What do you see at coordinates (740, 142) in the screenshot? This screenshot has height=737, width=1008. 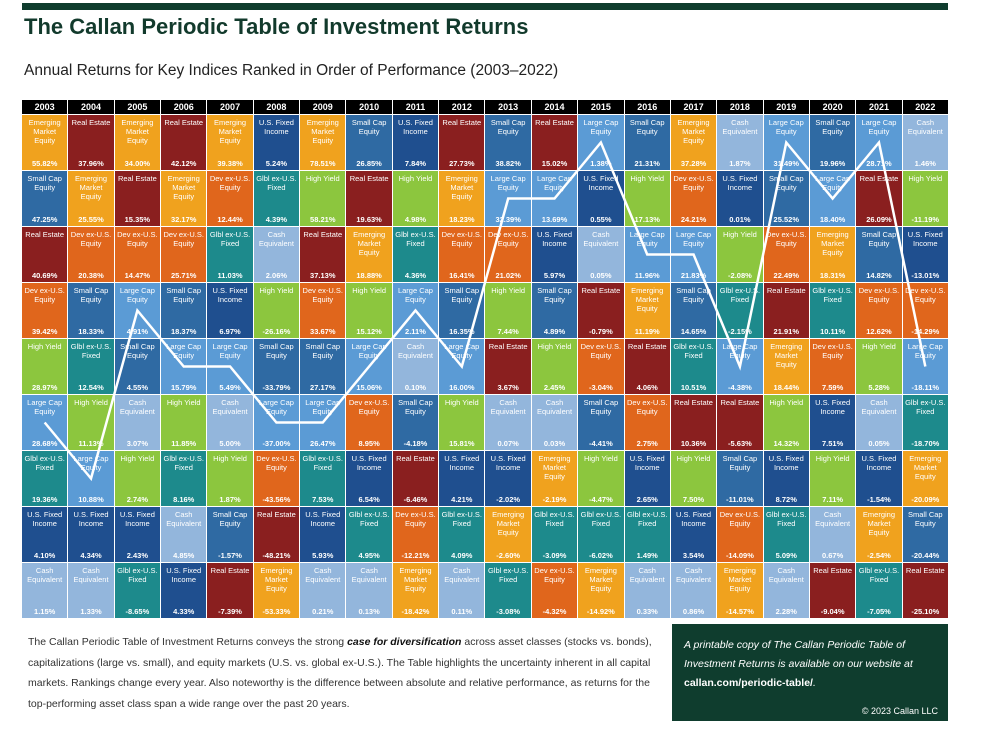 I see `return-cell: Cash Equivalent 1.87%` at bounding box center [740, 142].